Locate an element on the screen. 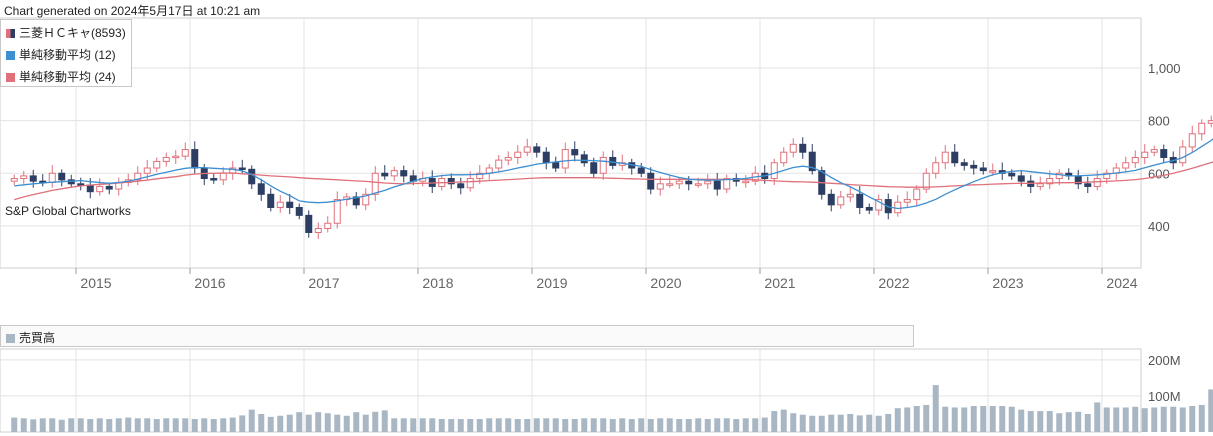 The height and width of the screenshot is (436, 1213). y-tick-label: 1,000 is located at coordinates (1164, 68).